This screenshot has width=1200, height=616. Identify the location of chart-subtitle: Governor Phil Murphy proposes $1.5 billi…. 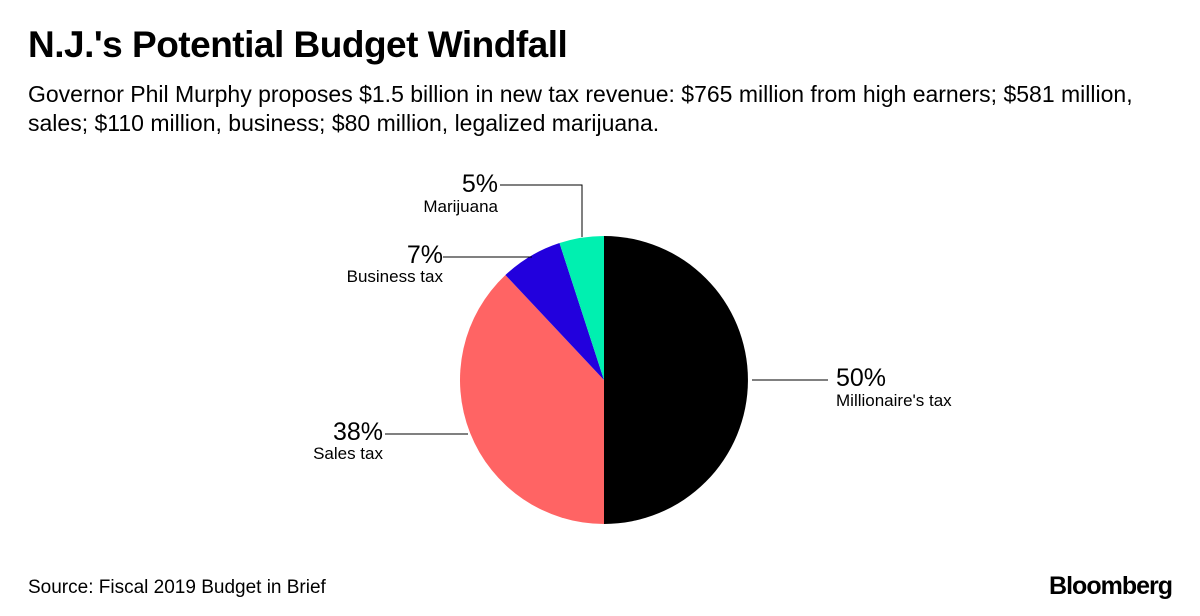
(580, 108).